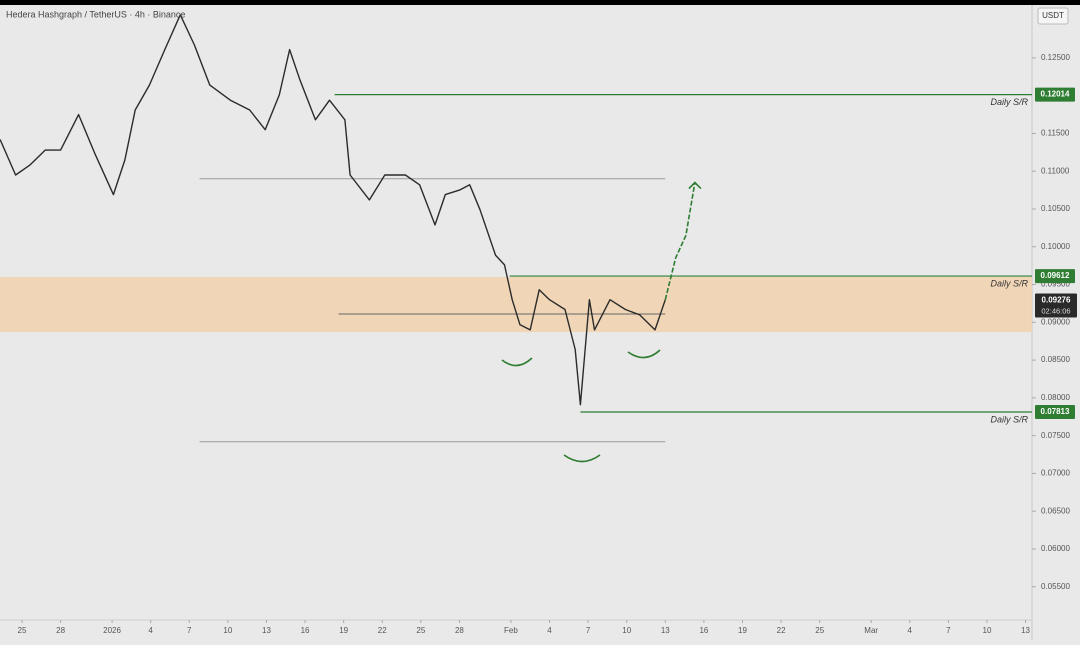  Describe the element at coordinates (112, 630) in the screenshot. I see `x-tick-label: 2026` at that location.